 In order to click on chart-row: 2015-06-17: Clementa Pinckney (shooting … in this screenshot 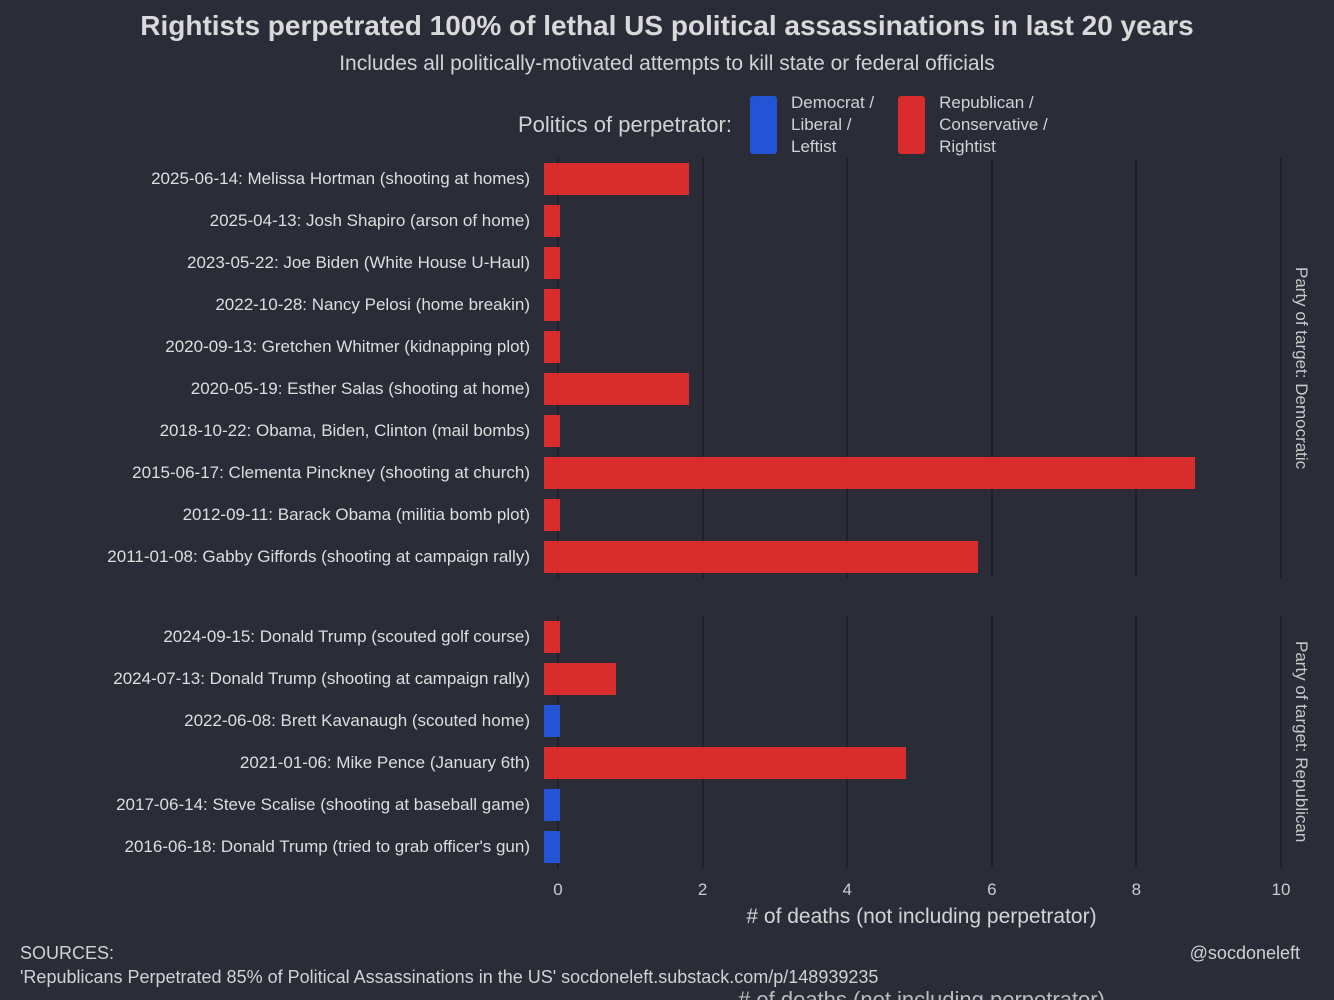, I will do `click(667, 473)`.